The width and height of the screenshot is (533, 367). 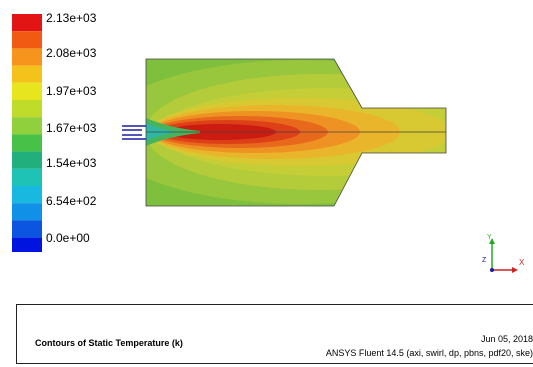 I want to click on plot-title: Contours of Static Temperature (k), so click(x=109, y=343).